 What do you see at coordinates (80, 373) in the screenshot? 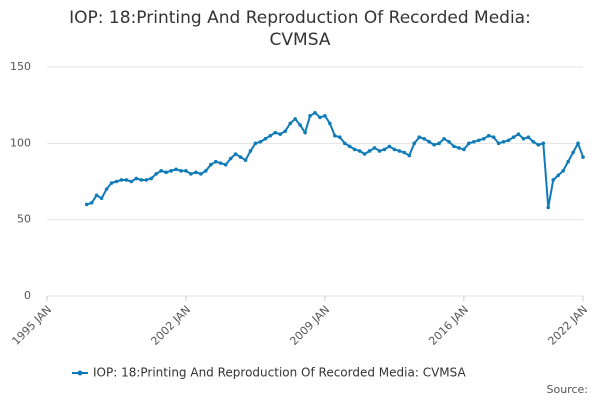
I see `legend-marker` at bounding box center [80, 373].